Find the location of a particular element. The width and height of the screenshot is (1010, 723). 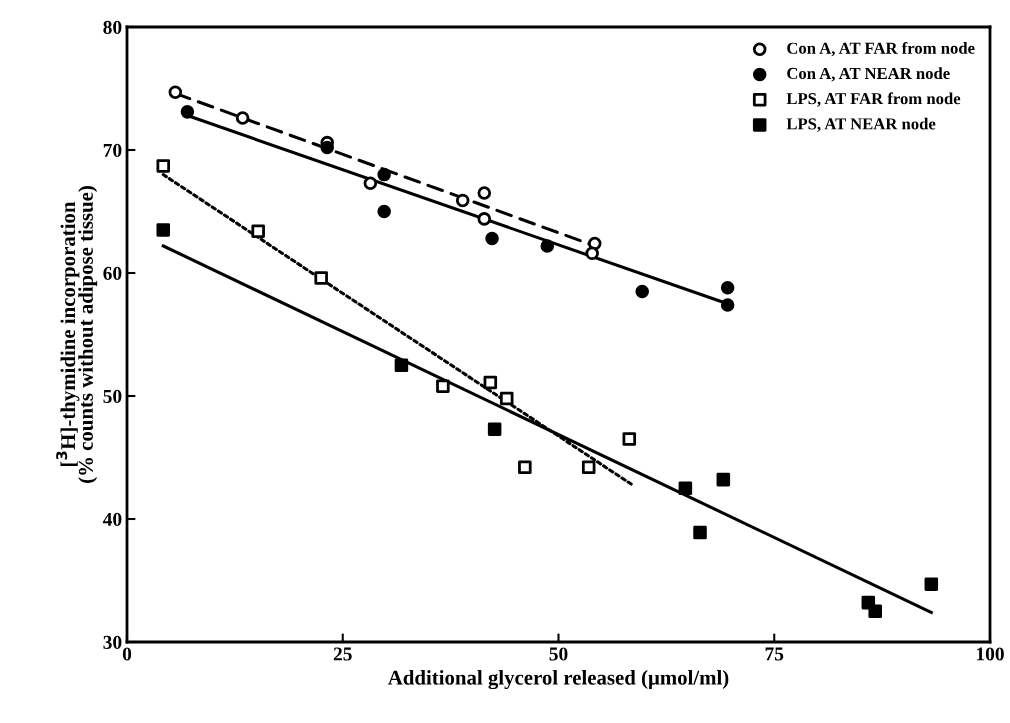

y-tick-label: 60 is located at coordinates (112, 273).